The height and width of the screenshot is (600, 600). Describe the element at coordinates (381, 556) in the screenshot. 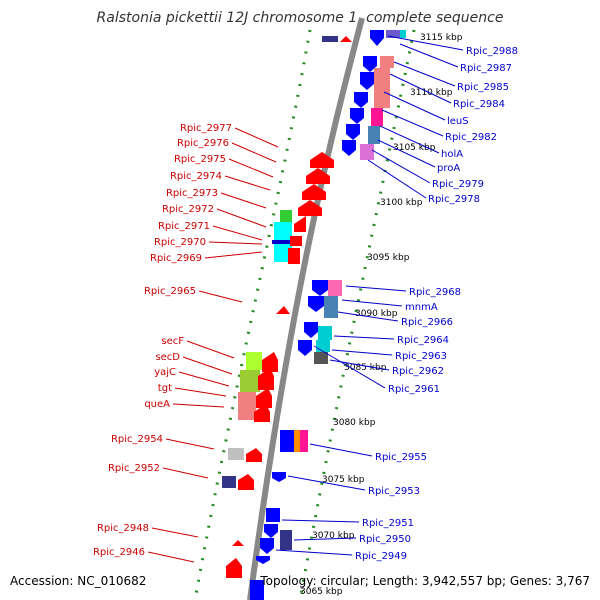

I see `gene-label: Rpic_2949` at that location.